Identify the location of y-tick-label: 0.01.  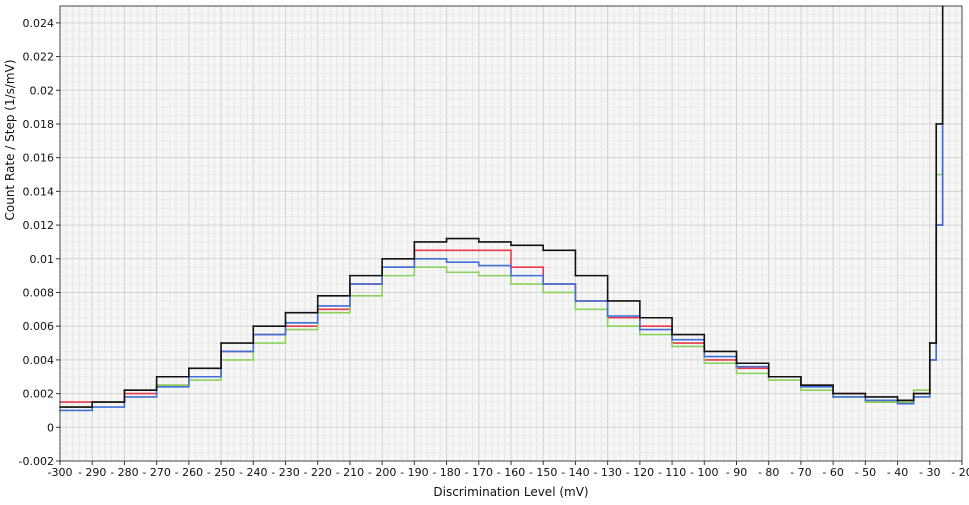
(42, 259).